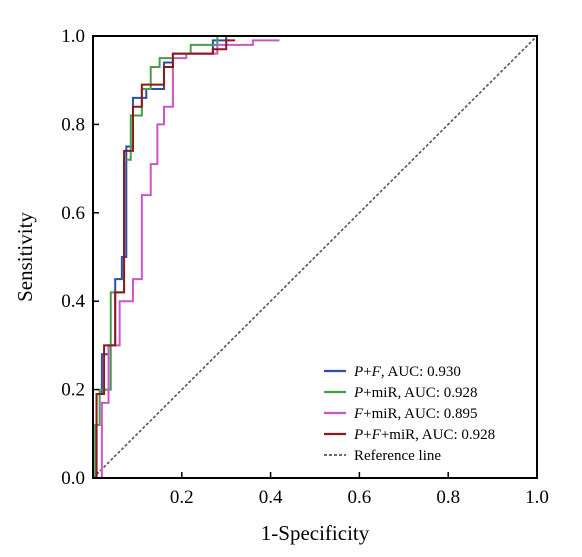 This screenshot has height=557, width=582. What do you see at coordinates (315, 533) in the screenshot?
I see `x-axis-title: 1-Specificity` at bounding box center [315, 533].